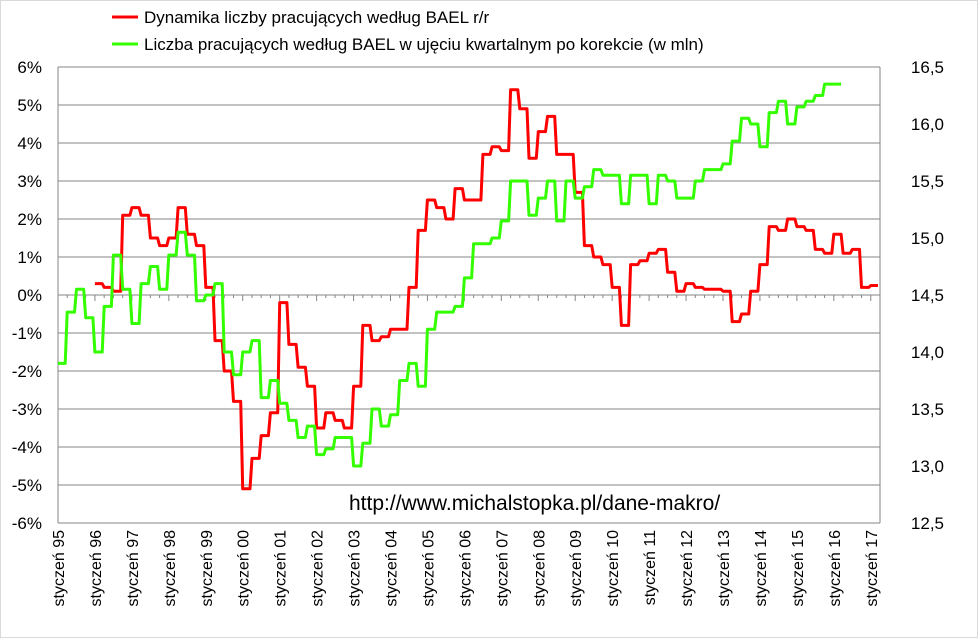 The width and height of the screenshot is (978, 638). I want to click on x-tick-label: styczeń 03, so click(355, 568).